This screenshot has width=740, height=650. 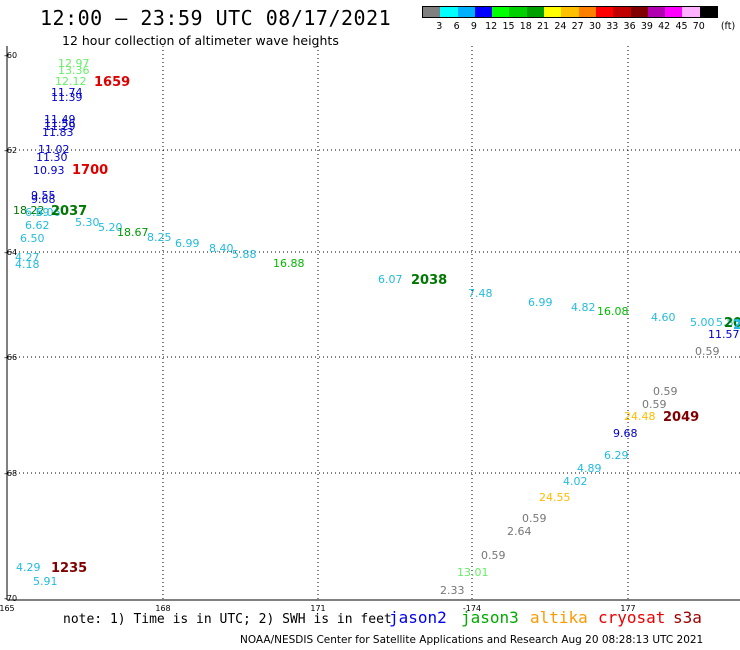 I want to click on latitude-tick-label: -64, so click(x=10, y=252).